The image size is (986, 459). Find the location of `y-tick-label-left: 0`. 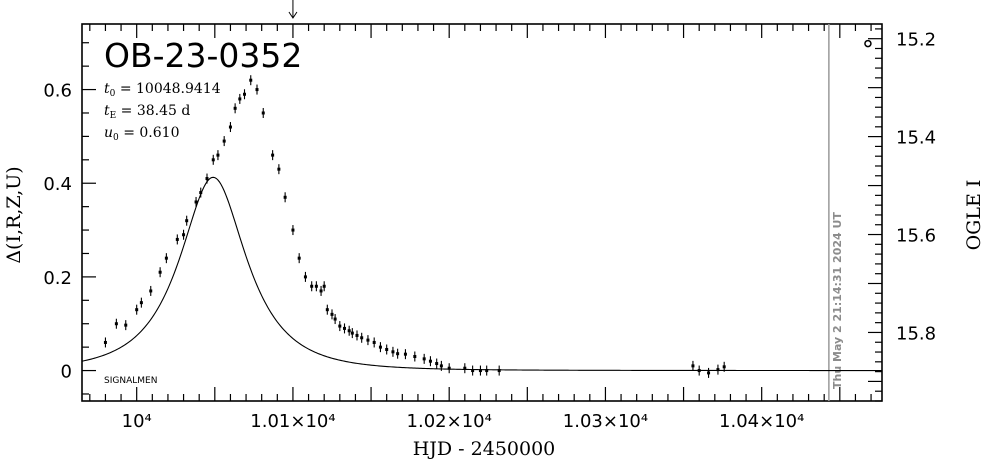

y-tick-label-left: 0 is located at coordinates (66, 372).